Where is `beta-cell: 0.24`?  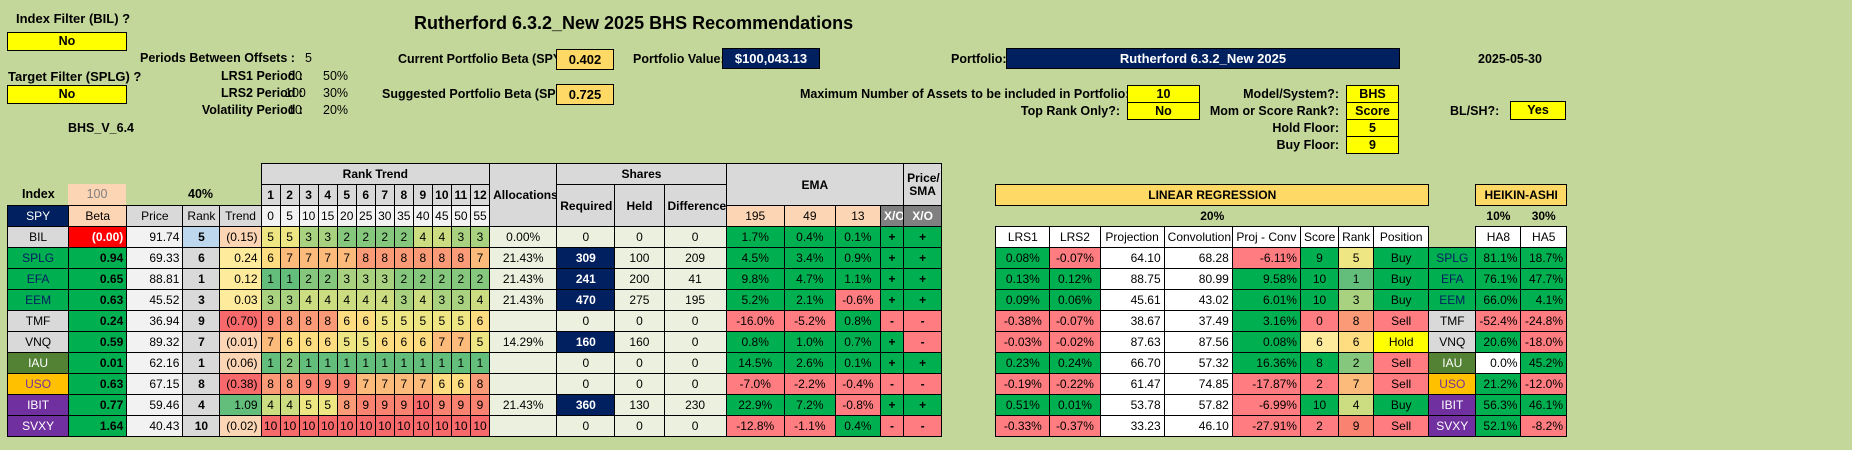 beta-cell: 0.24 is located at coordinates (98, 321).